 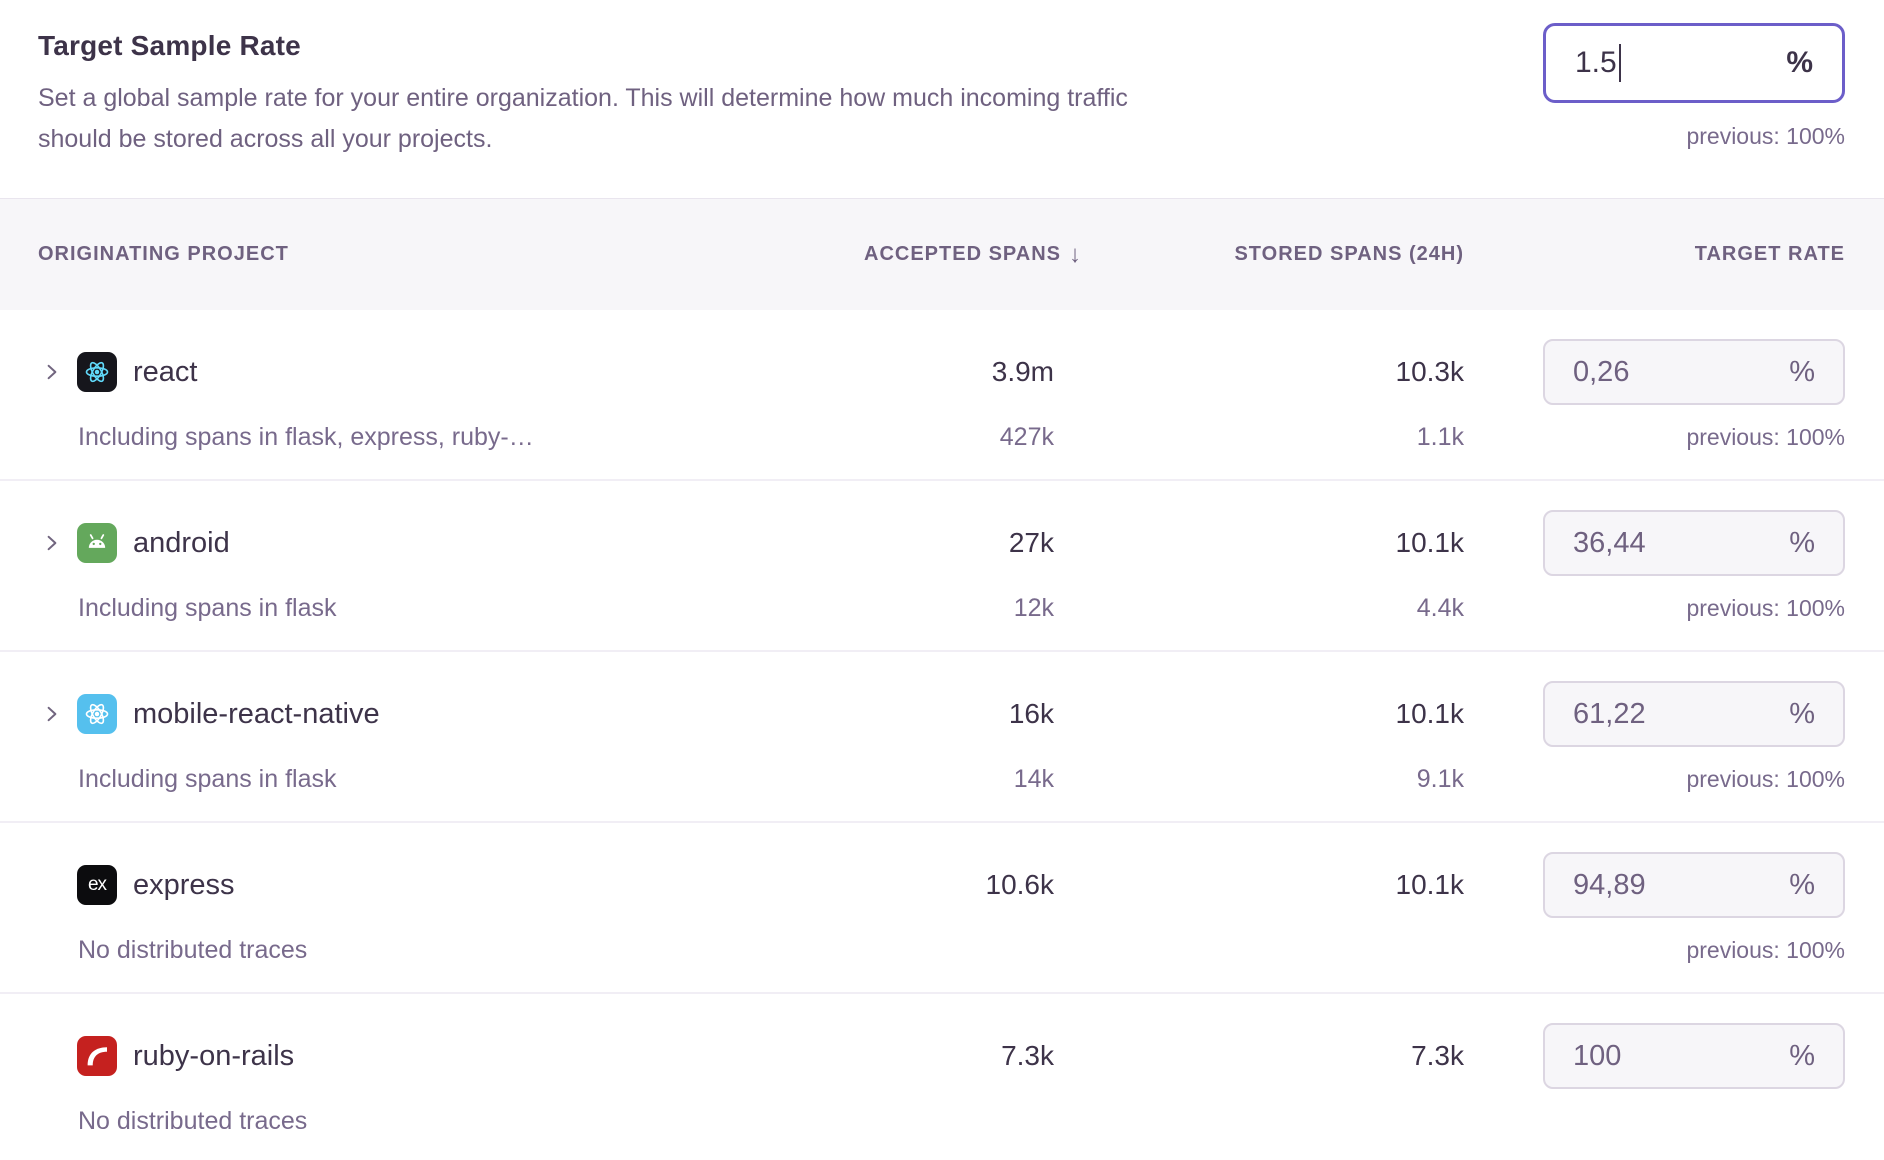 I want to click on project-name: mobile-react-native, so click(x=256, y=713).